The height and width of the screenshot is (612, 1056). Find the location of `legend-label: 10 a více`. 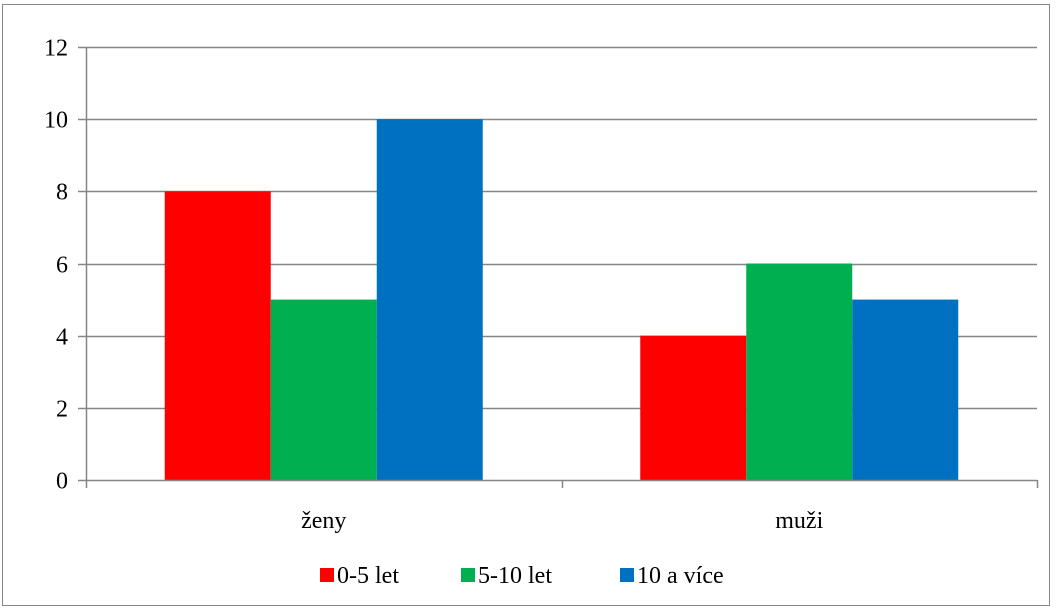

legend-label: 10 a více is located at coordinates (680, 576).